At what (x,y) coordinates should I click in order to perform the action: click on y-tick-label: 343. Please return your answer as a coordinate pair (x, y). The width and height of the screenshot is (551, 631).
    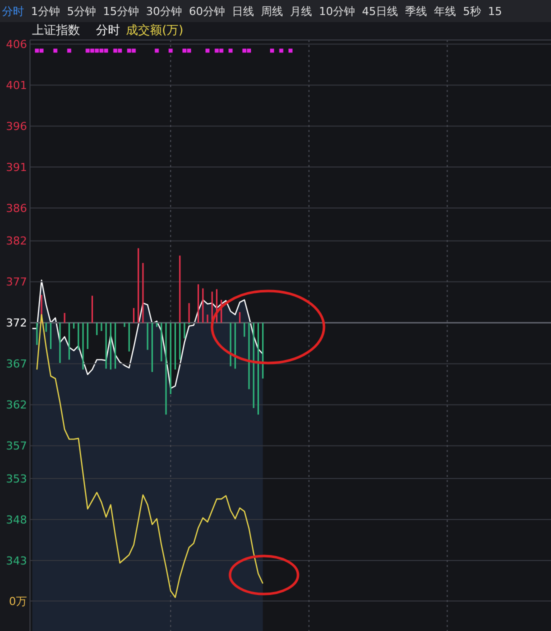
    Looking at the image, I should click on (16, 561).